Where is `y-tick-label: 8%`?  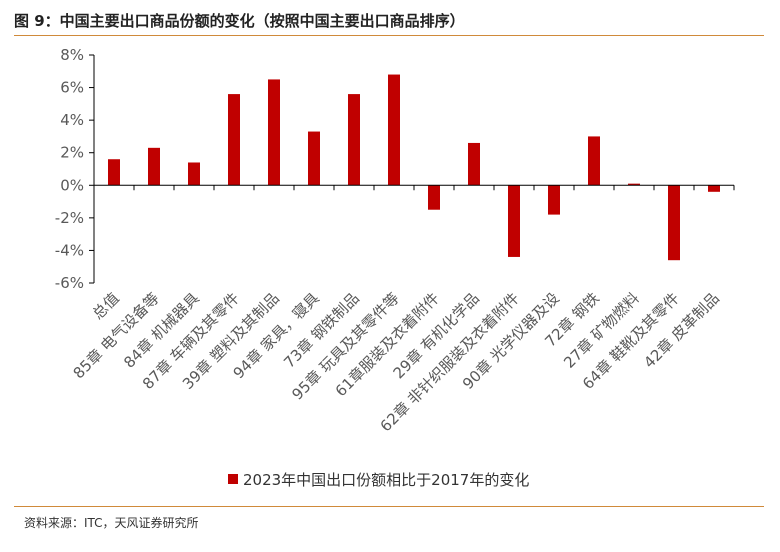
y-tick-label: 8% is located at coordinates (72, 55).